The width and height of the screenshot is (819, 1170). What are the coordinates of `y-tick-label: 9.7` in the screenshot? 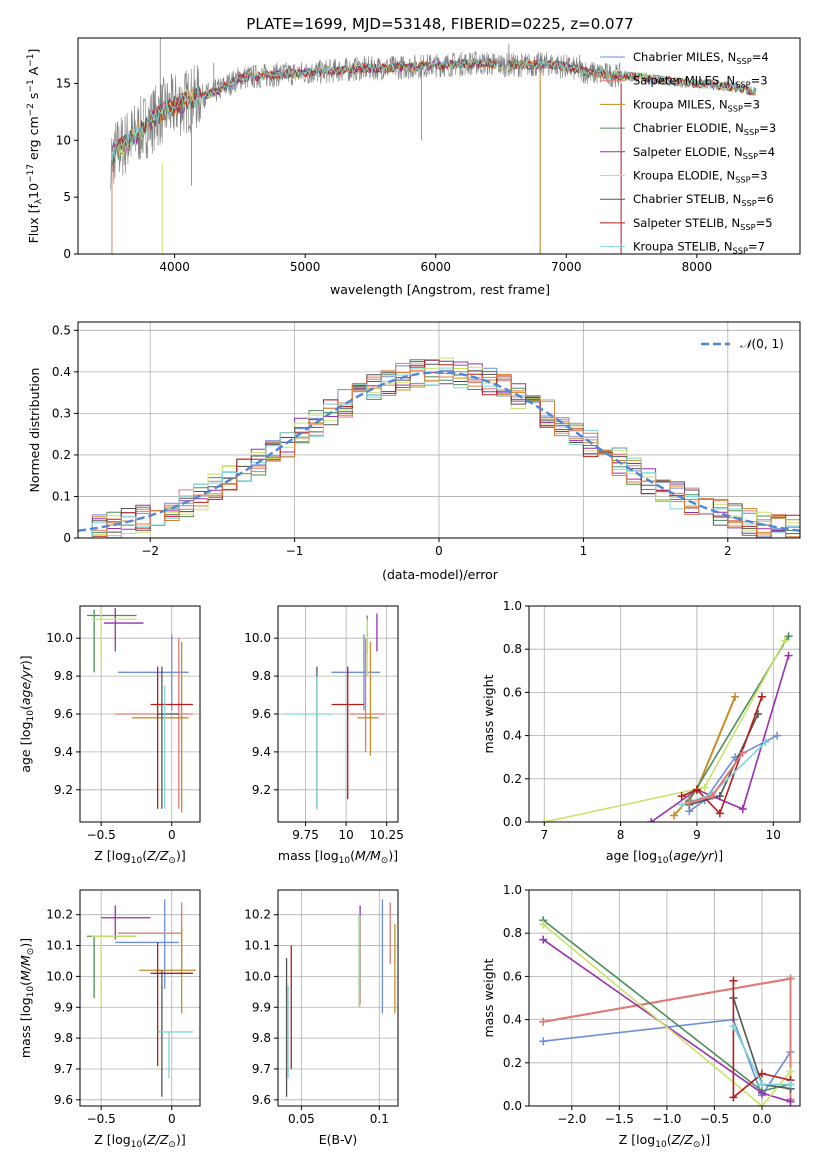 It's located at (261, 1069).